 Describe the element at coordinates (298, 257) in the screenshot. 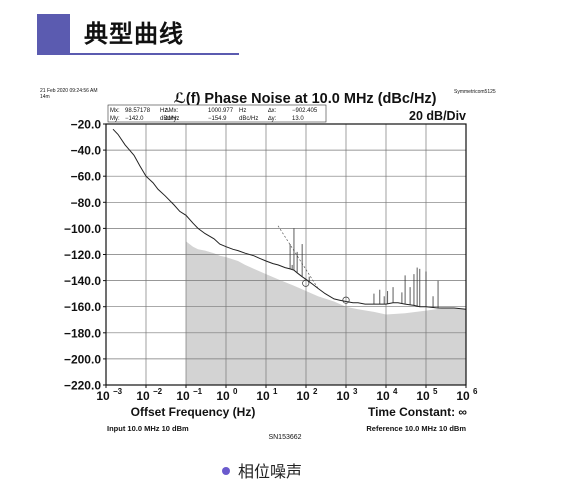

I see `reference-slope-line` at that location.